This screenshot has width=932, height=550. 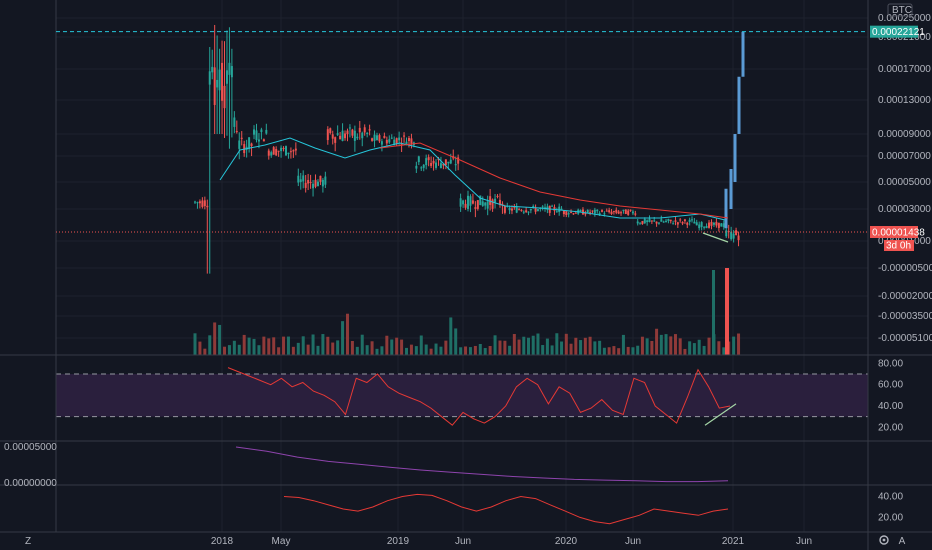 I want to click on ma-slow-line, so click(x=554, y=180).